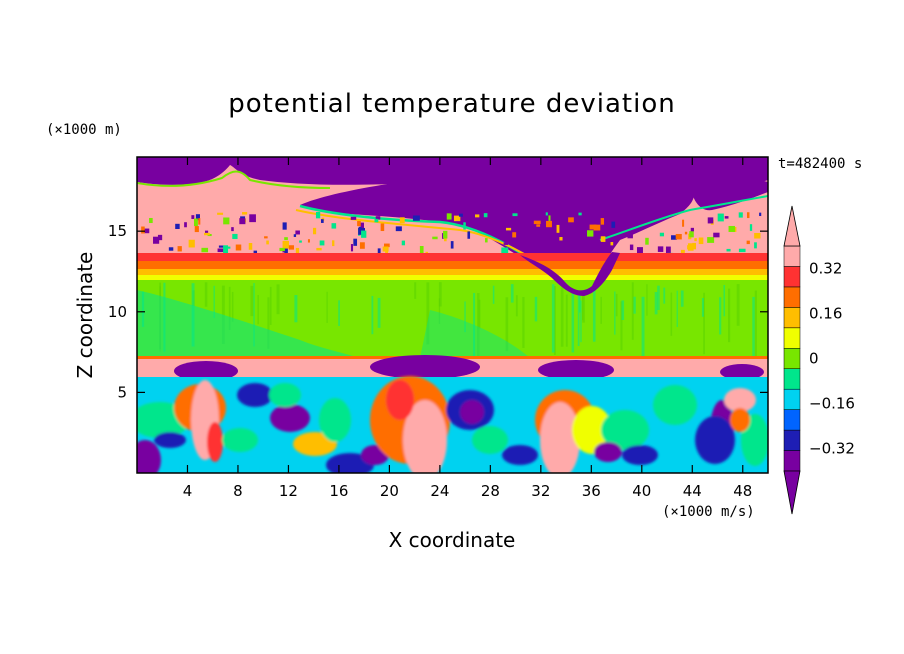  Describe the element at coordinates (570, 274) in the screenshot. I see `purple-plume-lower` at that location.